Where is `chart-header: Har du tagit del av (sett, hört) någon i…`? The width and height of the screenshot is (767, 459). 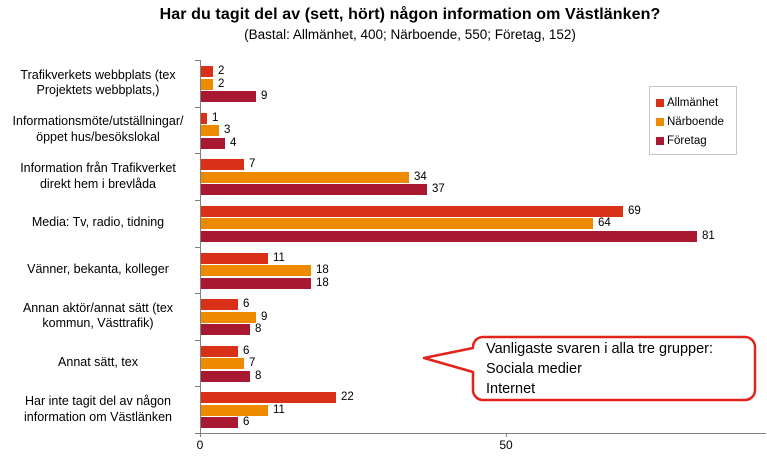
chart-header: Har du tagit del av (sett, hört) någon i… is located at coordinates (410, 24).